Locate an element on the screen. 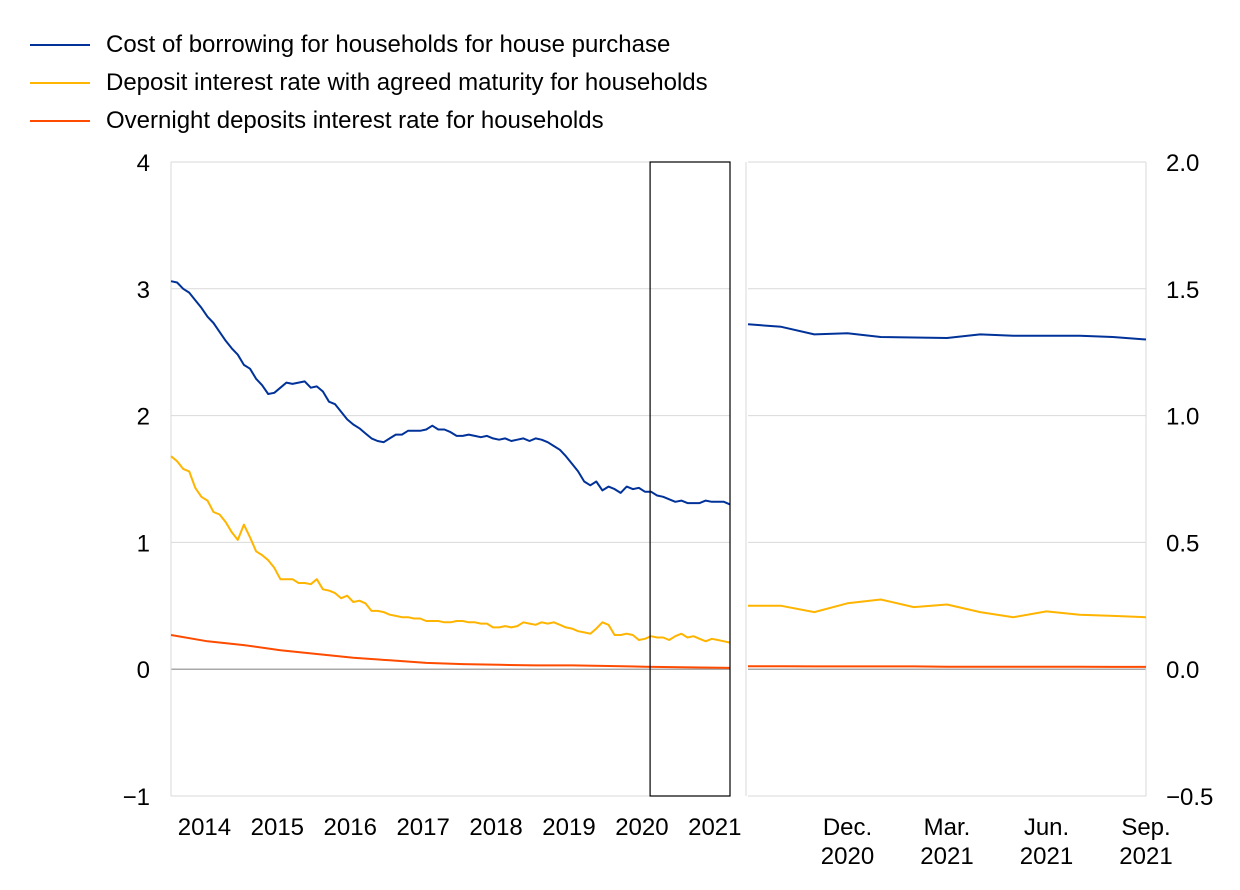 This screenshot has width=1240, height=890. left-series-line-overnight-deposits-interest-rate-for-households is located at coordinates (450, 651).